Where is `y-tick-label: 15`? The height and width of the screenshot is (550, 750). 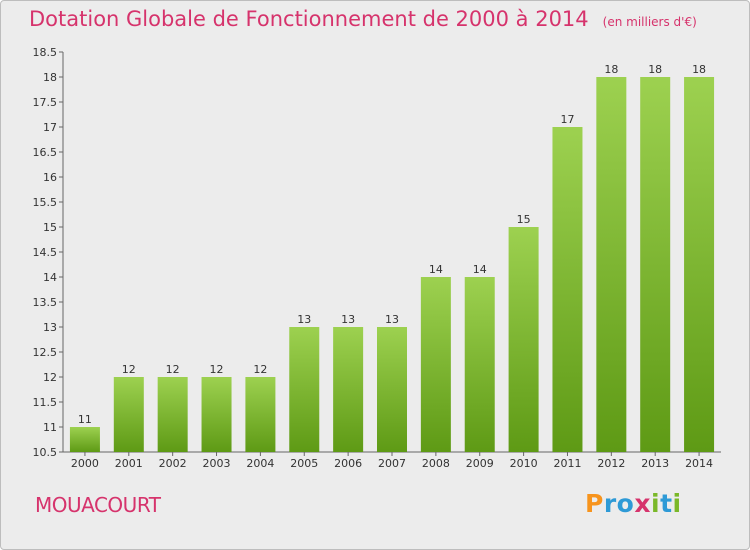
y-tick-label: 15 is located at coordinates (50, 227).